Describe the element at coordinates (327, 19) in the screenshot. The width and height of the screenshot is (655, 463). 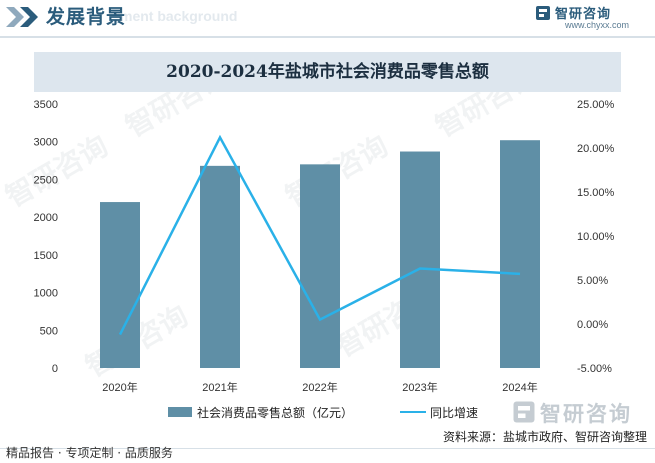
I see `header: ment background 发展背景 智研咨询 www.chyxx.com` at that location.